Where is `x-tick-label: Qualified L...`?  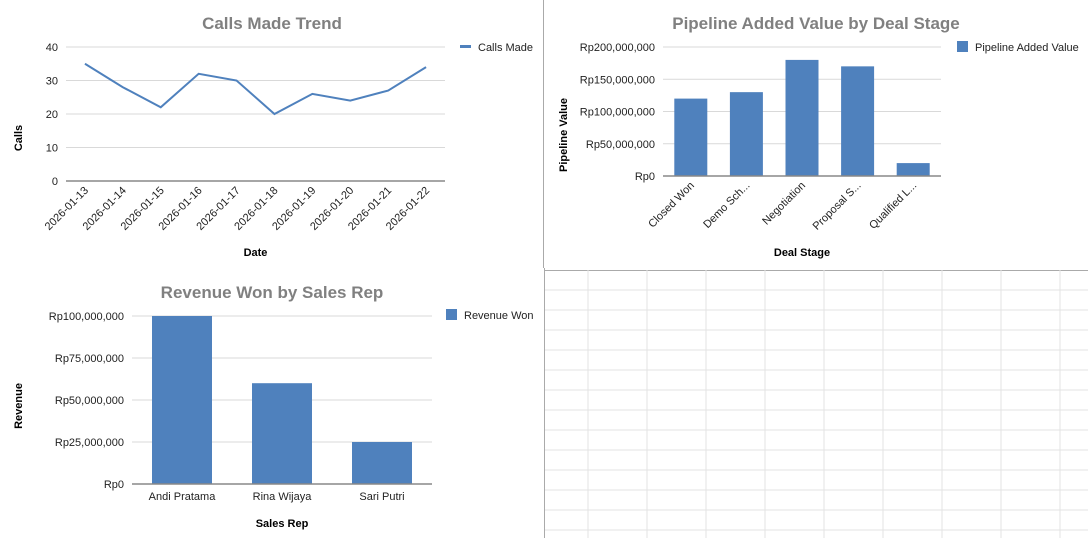 x-tick-label: Qualified L... is located at coordinates (893, 206).